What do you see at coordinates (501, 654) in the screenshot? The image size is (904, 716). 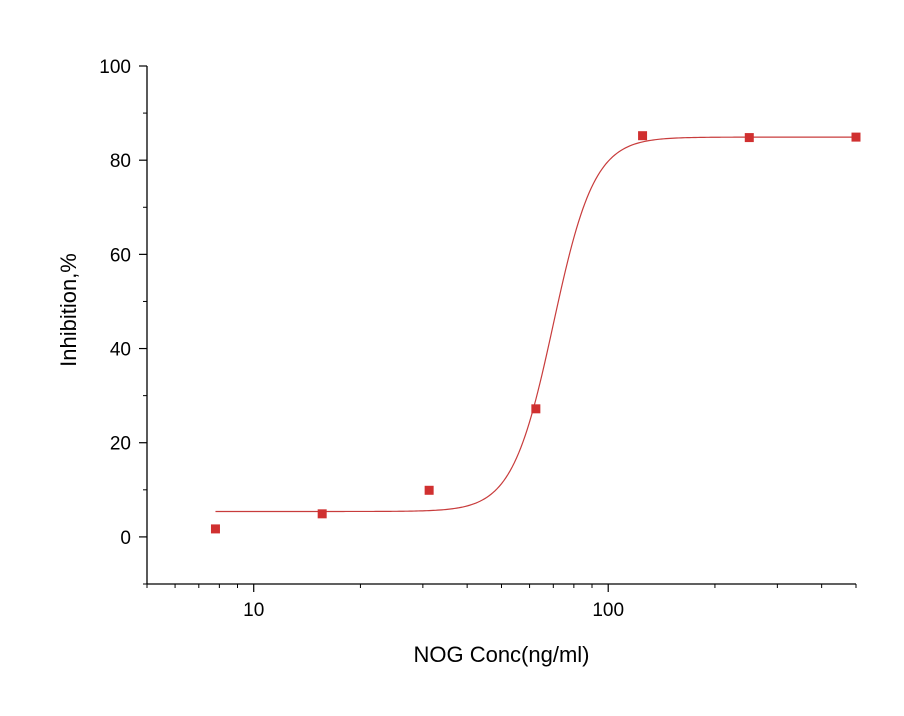 I see `x-axis-title: NOG Conc(ng/ml)` at bounding box center [501, 654].